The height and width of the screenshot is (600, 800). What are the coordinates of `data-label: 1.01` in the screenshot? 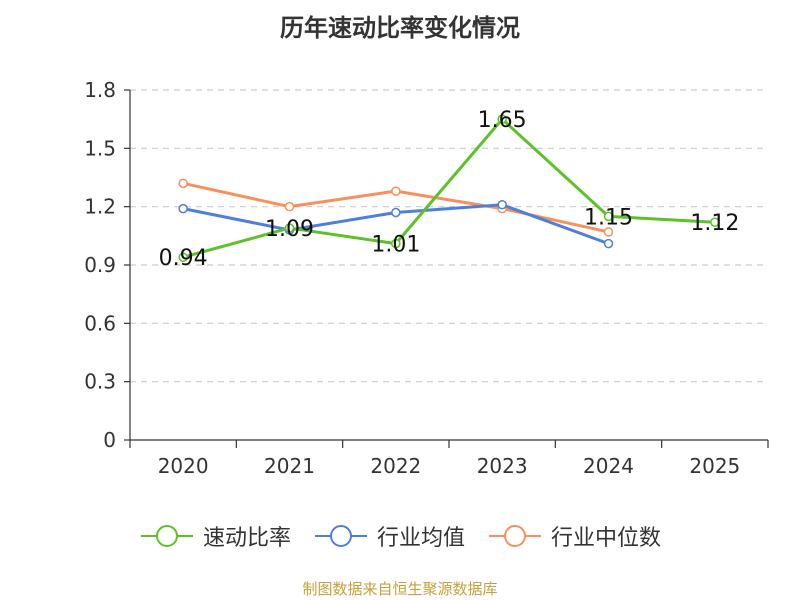 It's located at (395, 245).